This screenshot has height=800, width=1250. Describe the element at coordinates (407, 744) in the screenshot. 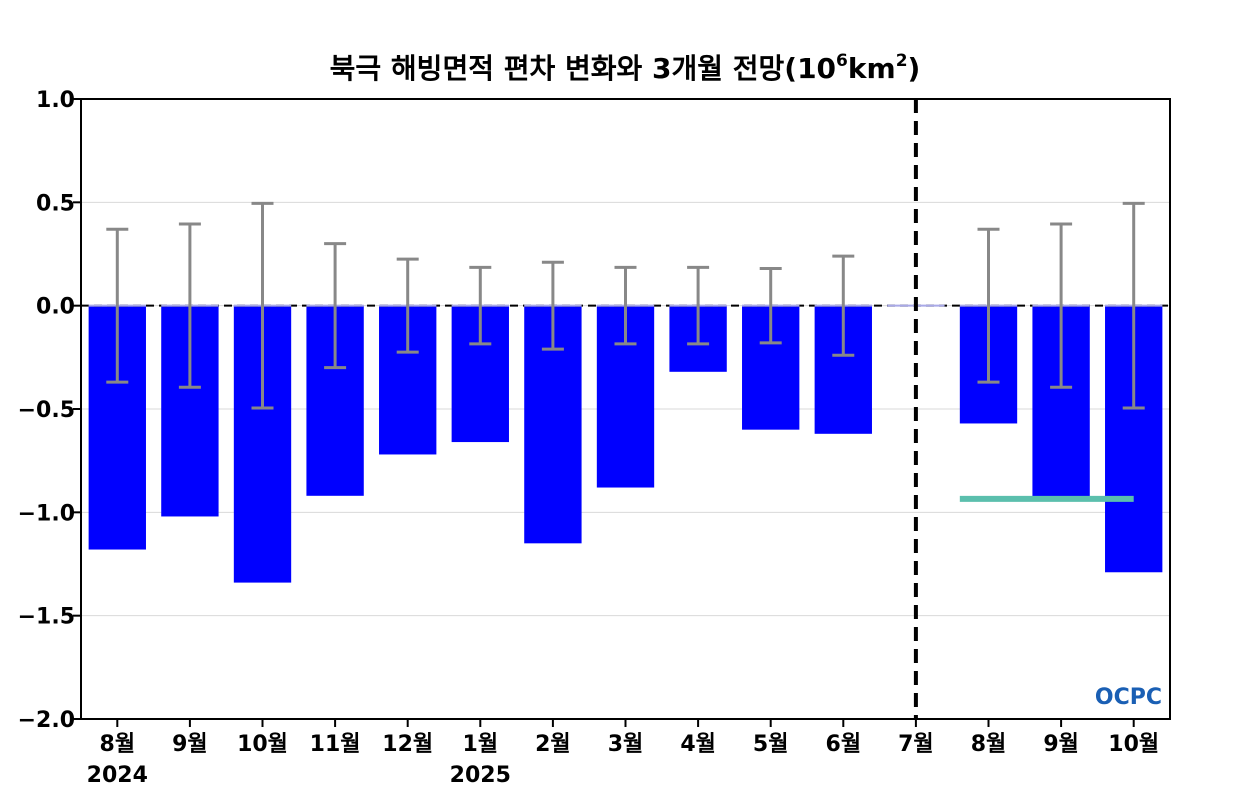

I see `x-tick-label: 12월` at that location.